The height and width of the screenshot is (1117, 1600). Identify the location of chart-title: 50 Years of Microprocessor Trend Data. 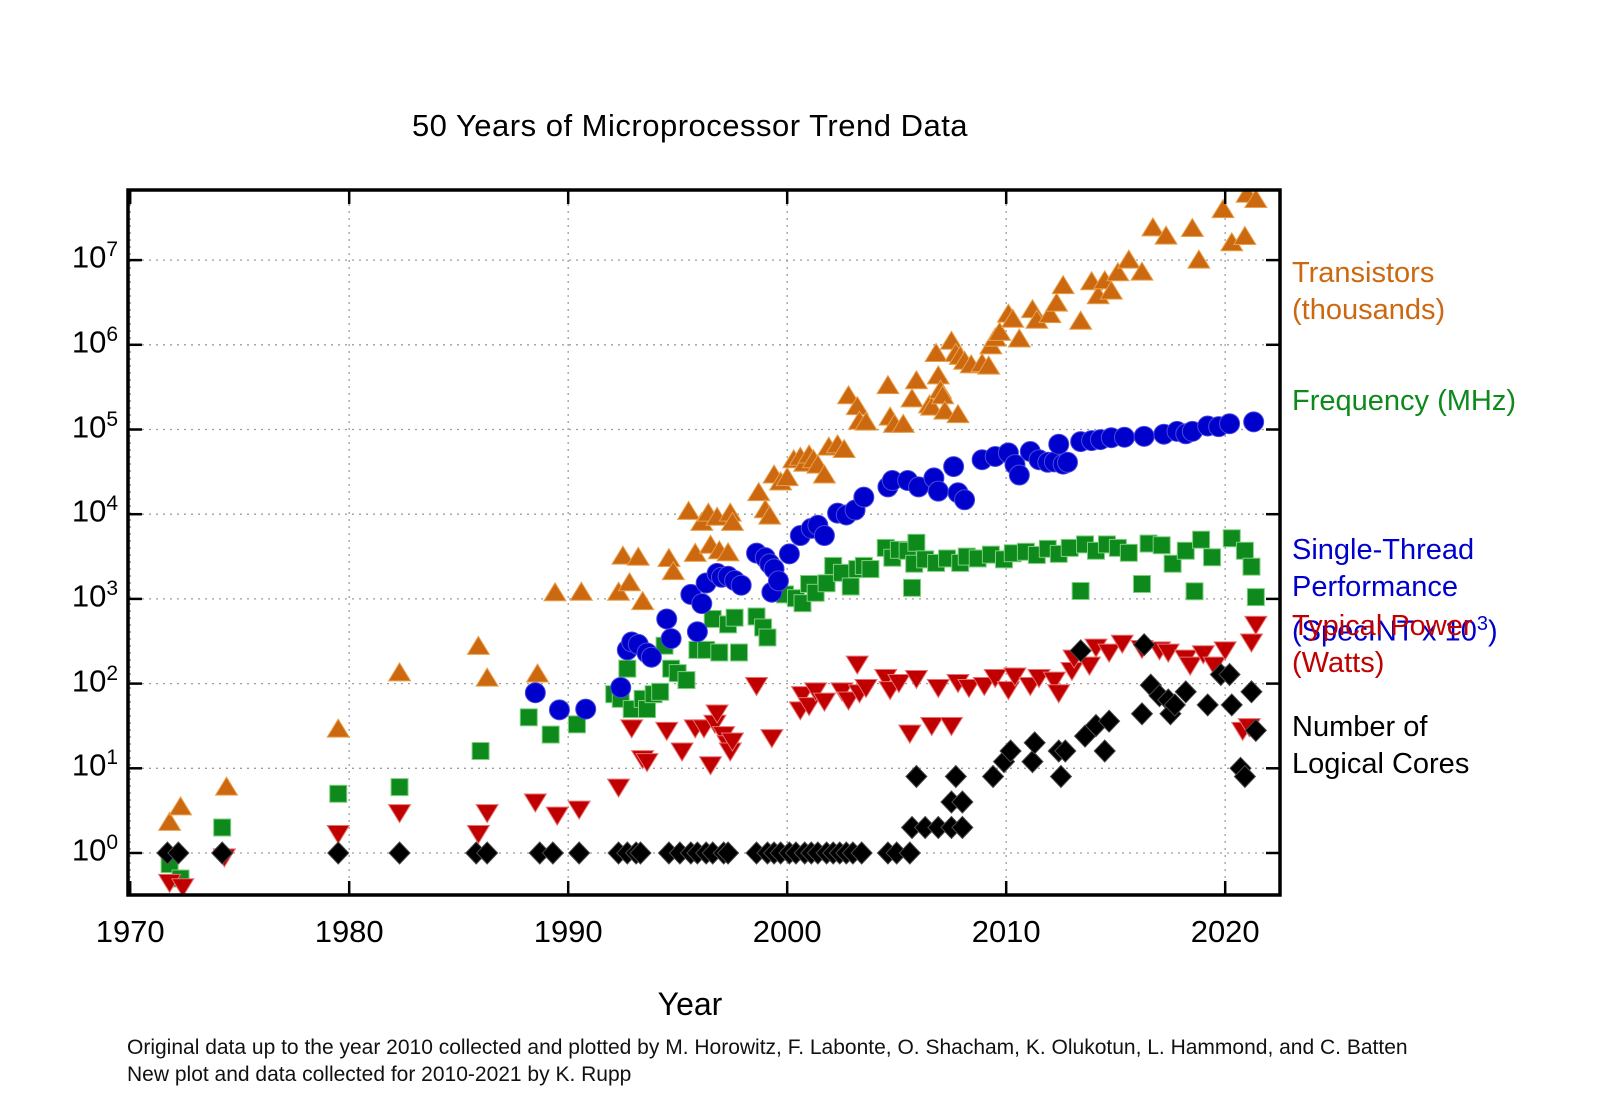
(690, 125).